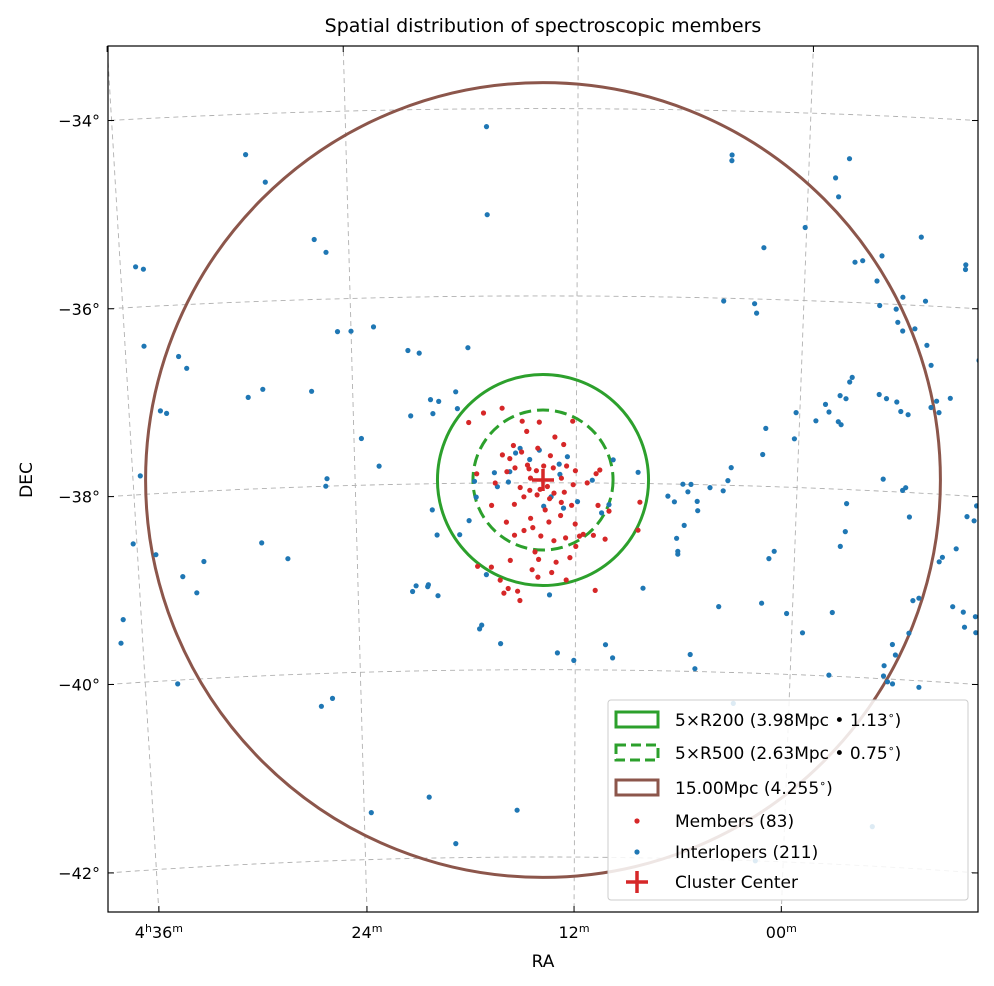 Image resolution: width=994 pixels, height=986 pixels. What do you see at coordinates (366, 932) in the screenshot?
I see `x-tick-label: 24m` at bounding box center [366, 932].